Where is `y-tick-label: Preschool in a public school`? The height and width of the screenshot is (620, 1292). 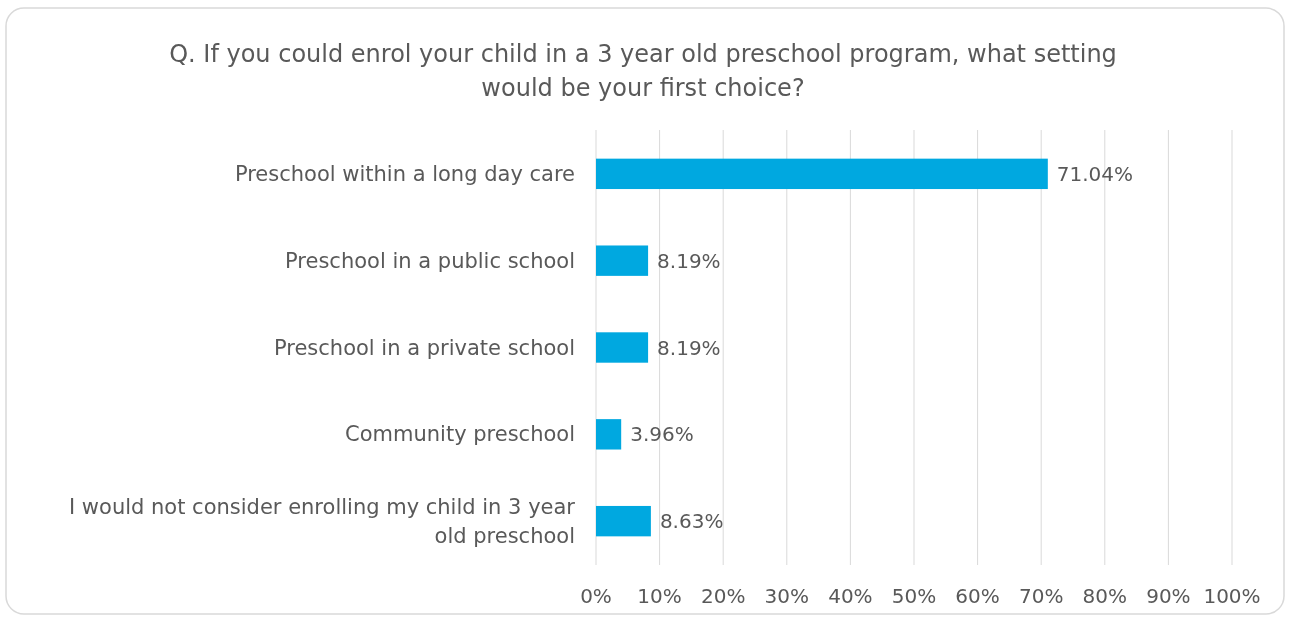 y-tick-label: Preschool in a public school is located at coordinates (430, 260).